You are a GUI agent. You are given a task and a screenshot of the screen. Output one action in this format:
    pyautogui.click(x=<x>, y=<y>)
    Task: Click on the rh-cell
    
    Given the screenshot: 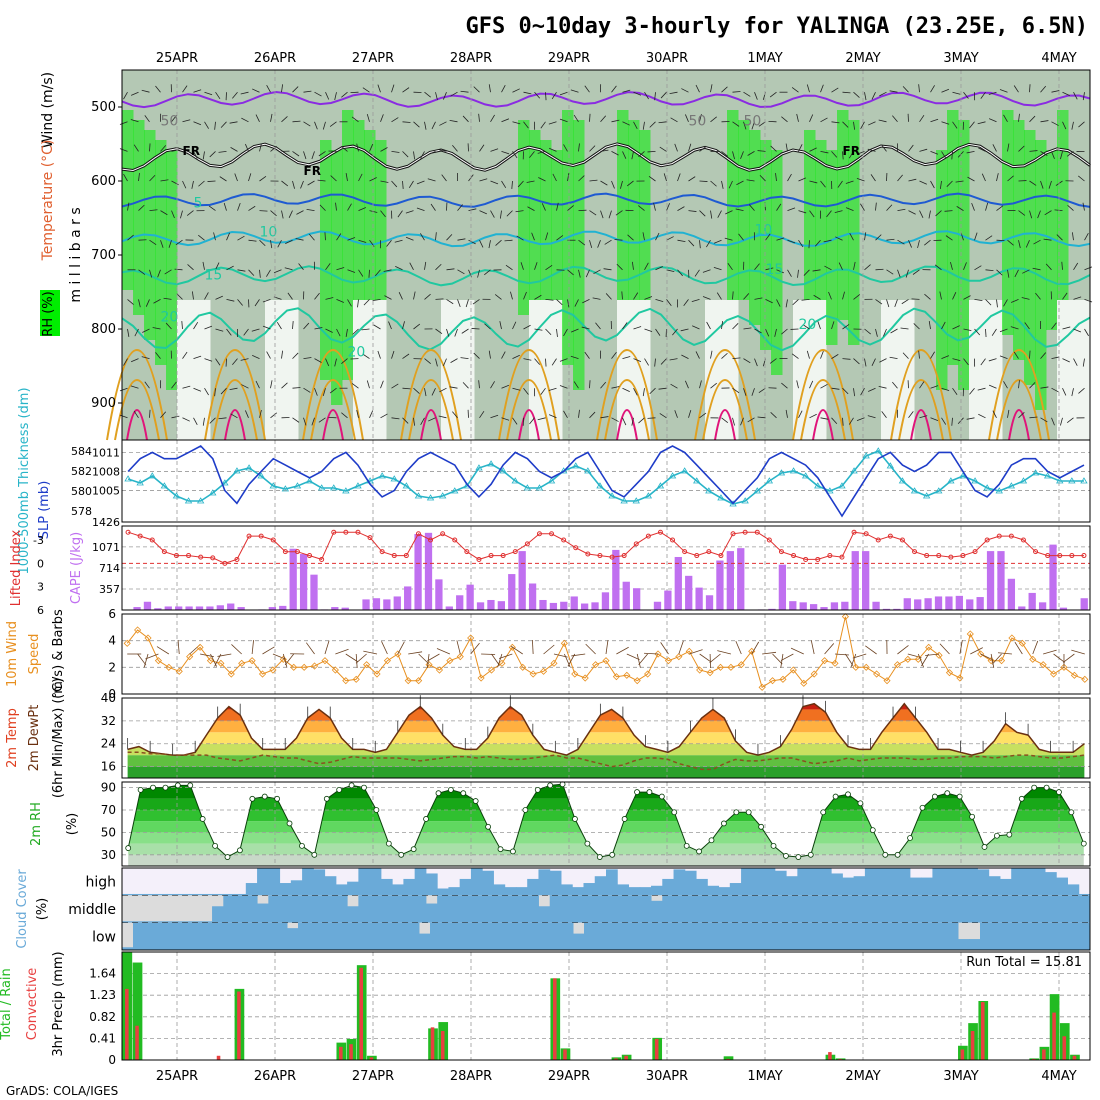 What is the action you would take?
    pyautogui.click(x=172, y=270)
    